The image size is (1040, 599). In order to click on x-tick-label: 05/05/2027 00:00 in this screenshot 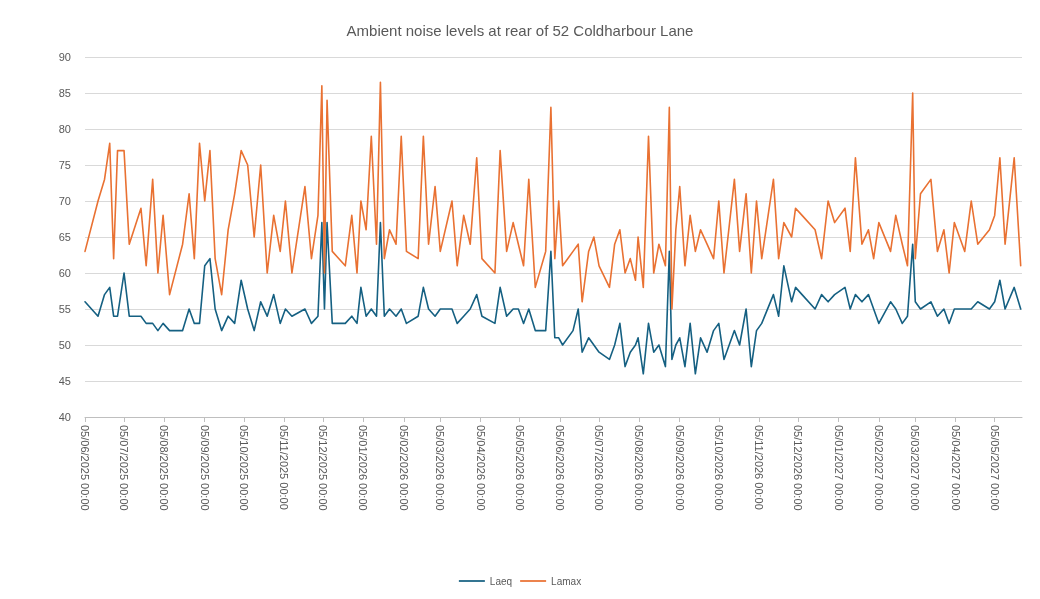, I will do `click(994, 468)`.